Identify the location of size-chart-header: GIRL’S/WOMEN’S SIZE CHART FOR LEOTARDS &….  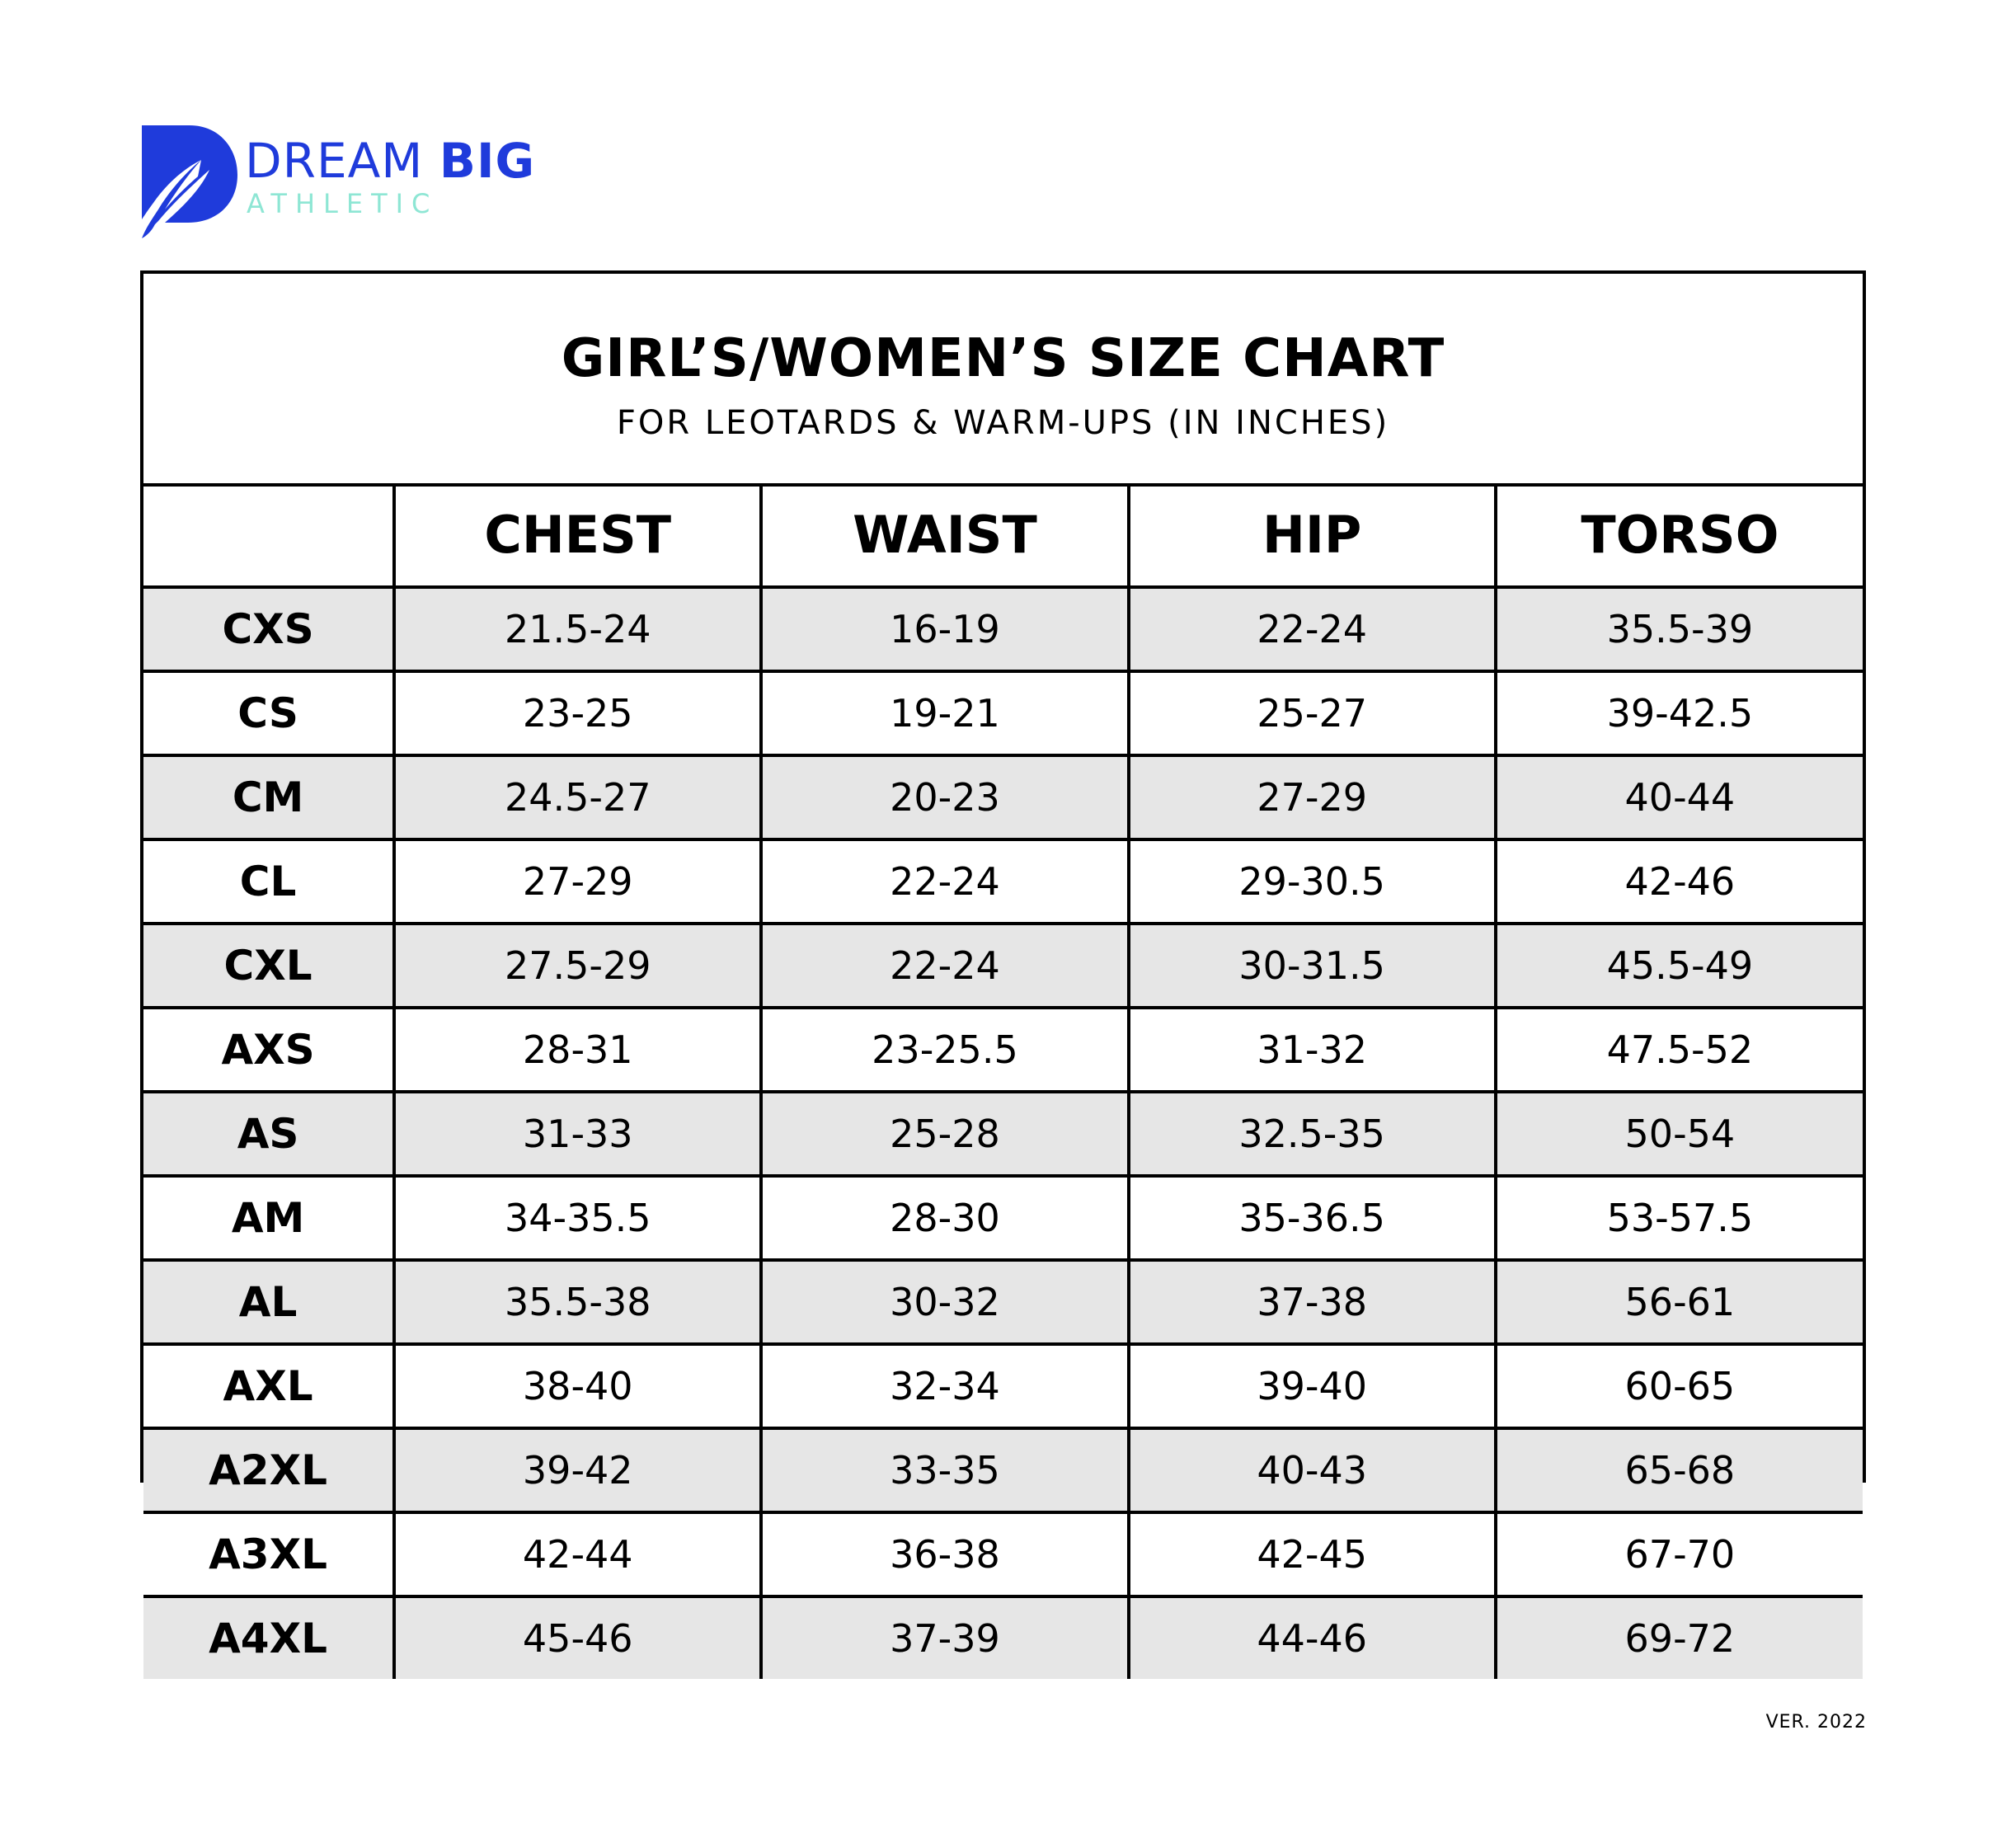
(1003, 380).